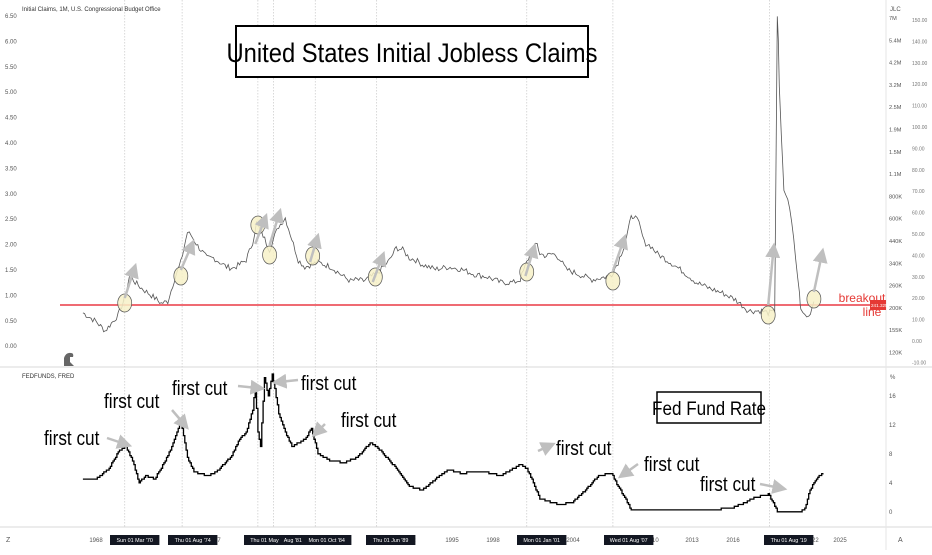 This screenshot has width=932, height=555. What do you see at coordinates (920, 85) in the screenshot?
I see `right-tick-label-secondary: 120.00` at bounding box center [920, 85].